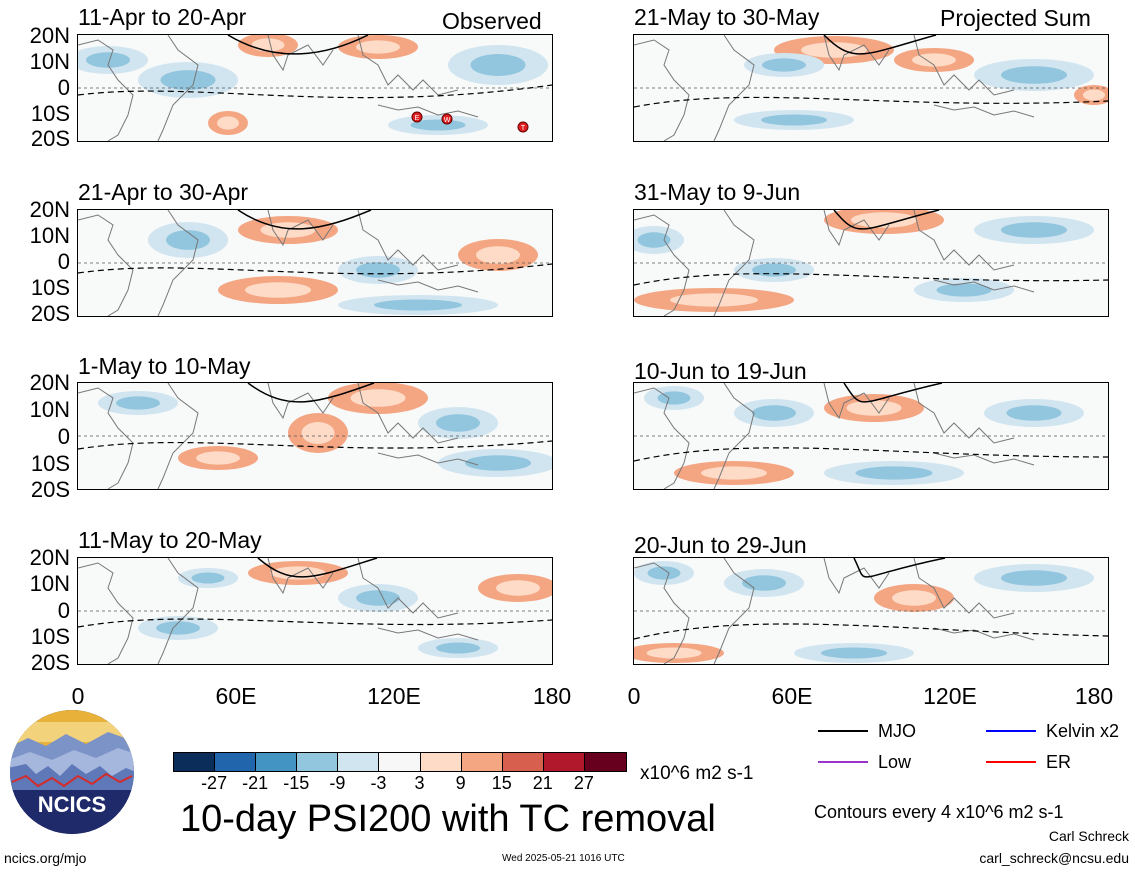 The height and width of the screenshot is (872, 1135). I want to click on legend-line-kelvin, so click(1011, 731).